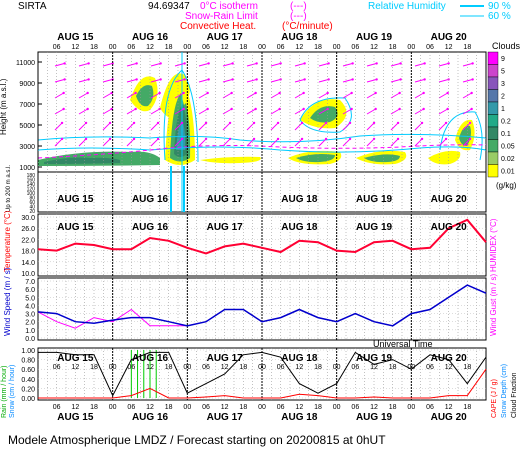 Image resolution: width=528 pixels, height=450 pixels. I want to click on top-day-labels: AUG 15 AUG 16 AUG 17 AUG 18 AUG 19 AUG 20, so click(262, 37).